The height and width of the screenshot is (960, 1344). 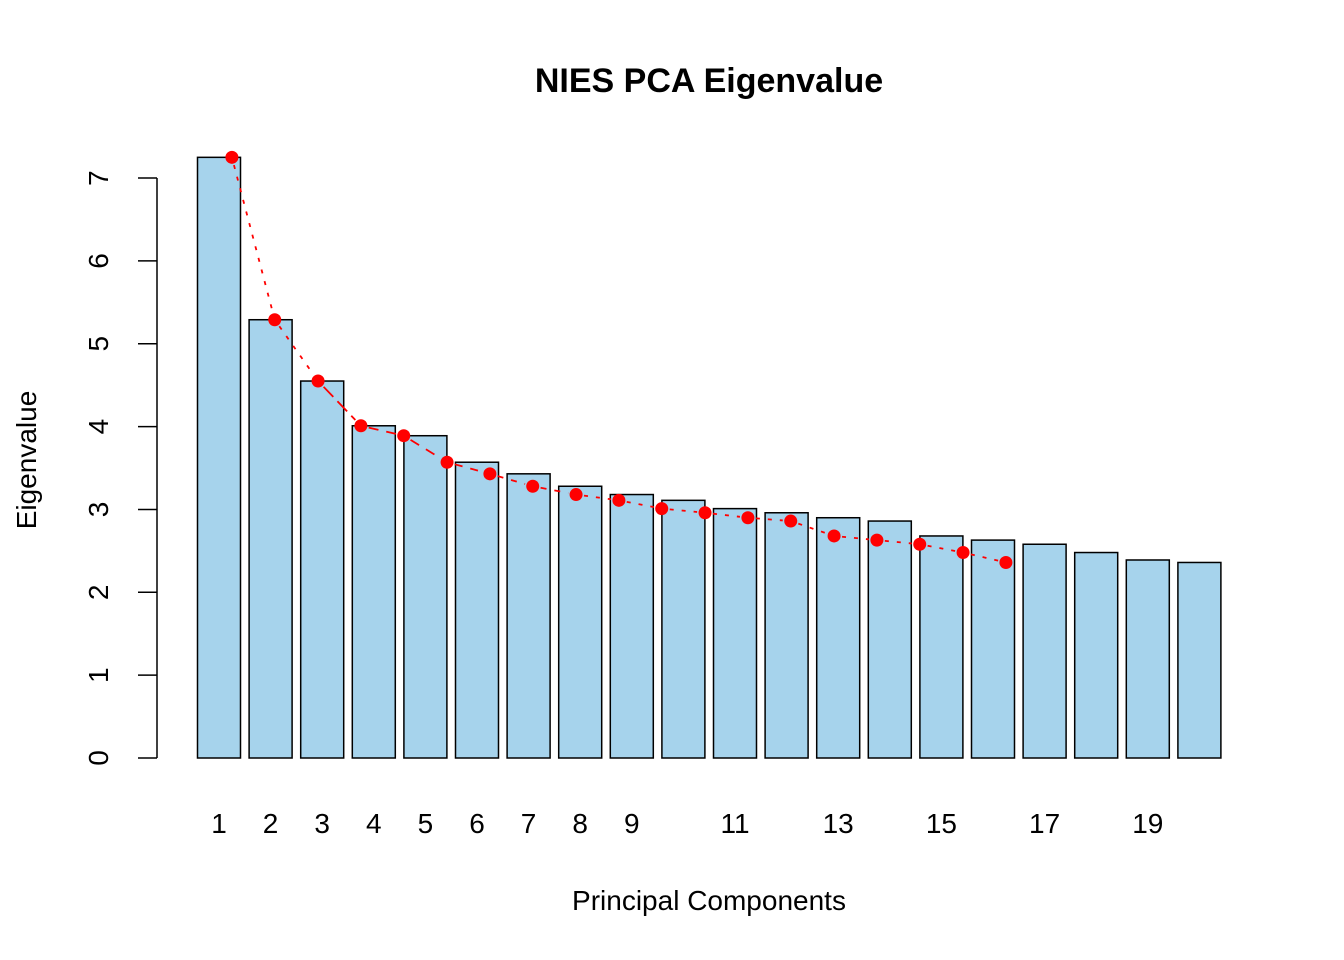 What do you see at coordinates (98, 261) in the screenshot?
I see `y-tick-label: 6` at bounding box center [98, 261].